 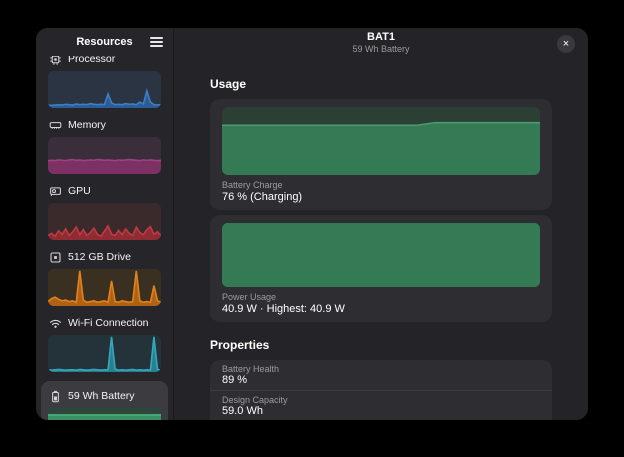 I want to click on main-headerbar: BAT1 59 Wh Battery ×, so click(x=381, y=44).